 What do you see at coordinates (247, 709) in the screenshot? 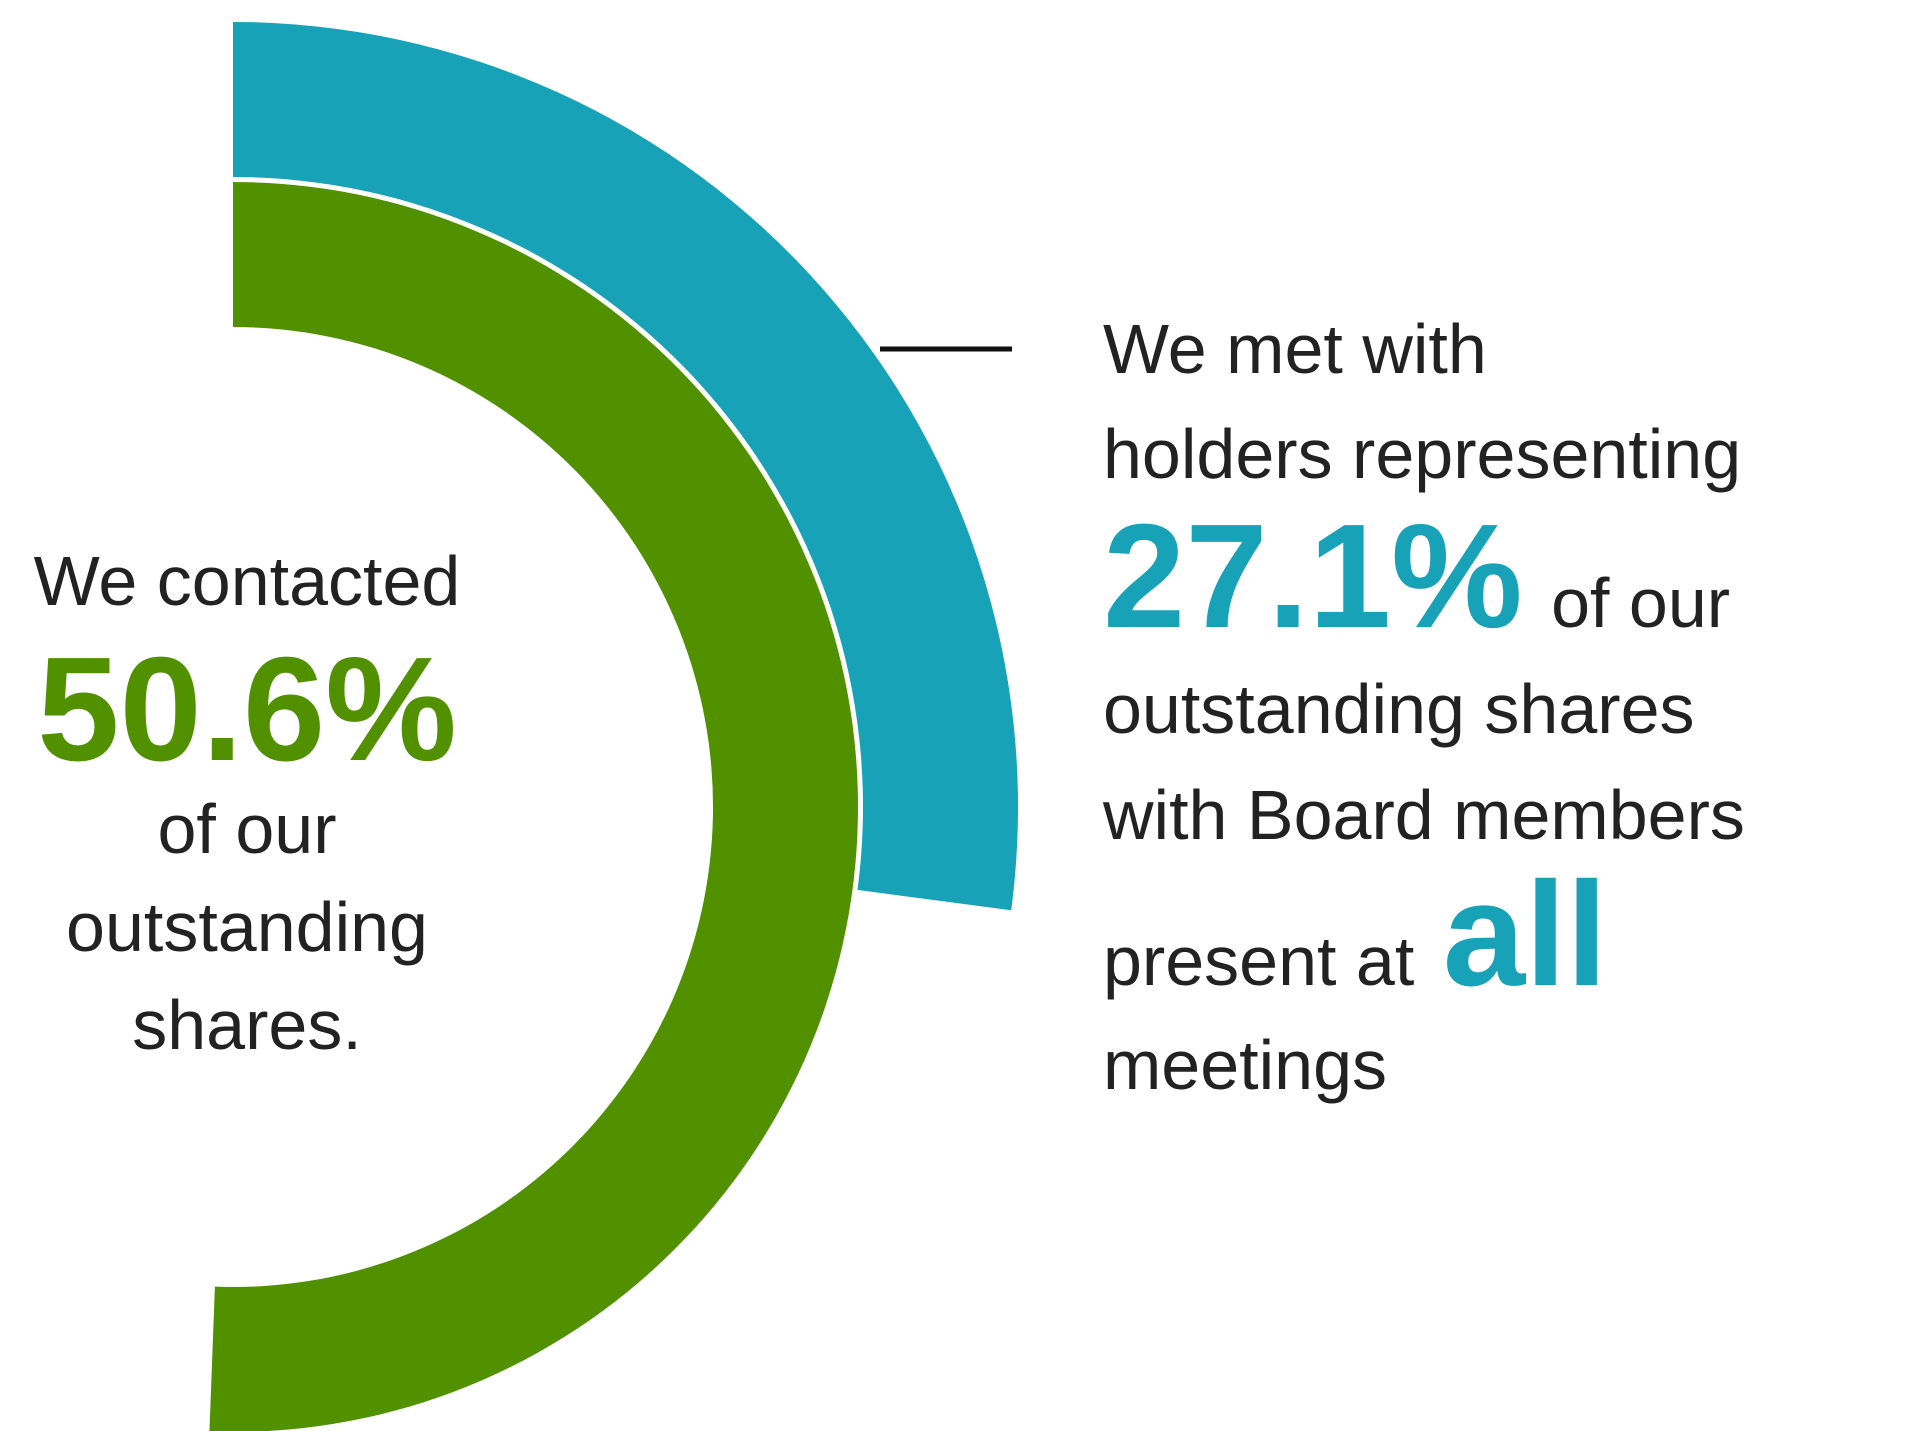
I see `left-callout-value: 50.6%` at bounding box center [247, 709].